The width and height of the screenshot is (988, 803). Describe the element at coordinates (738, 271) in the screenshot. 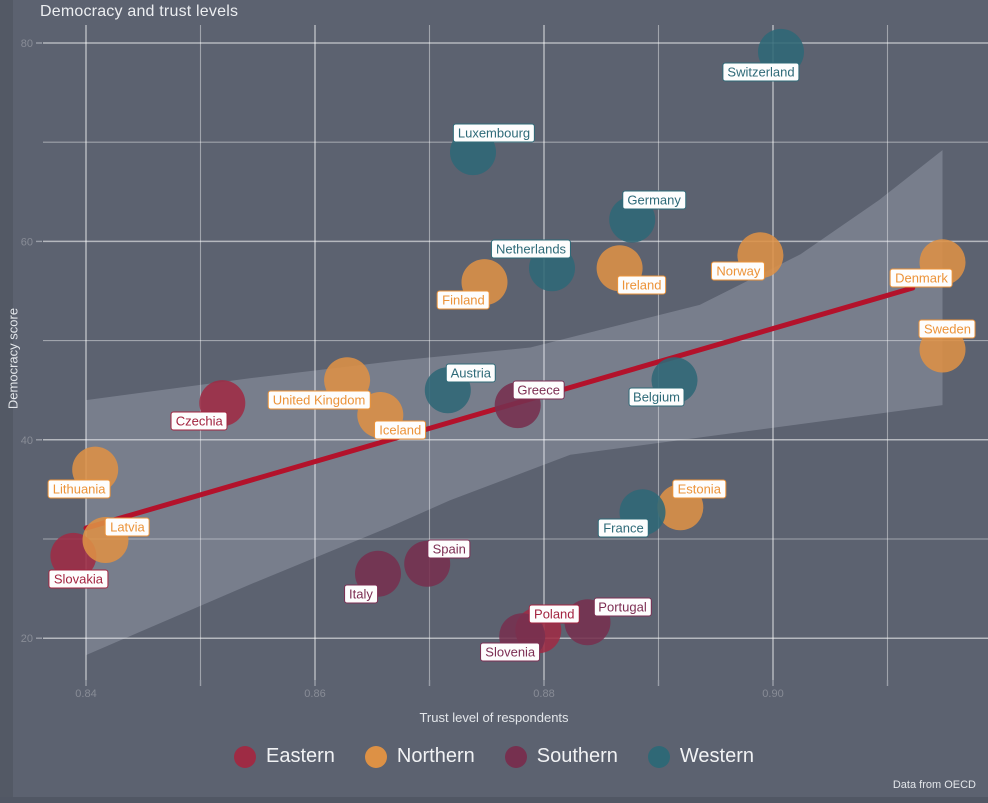

I see `country-label-norway: Norway` at that location.